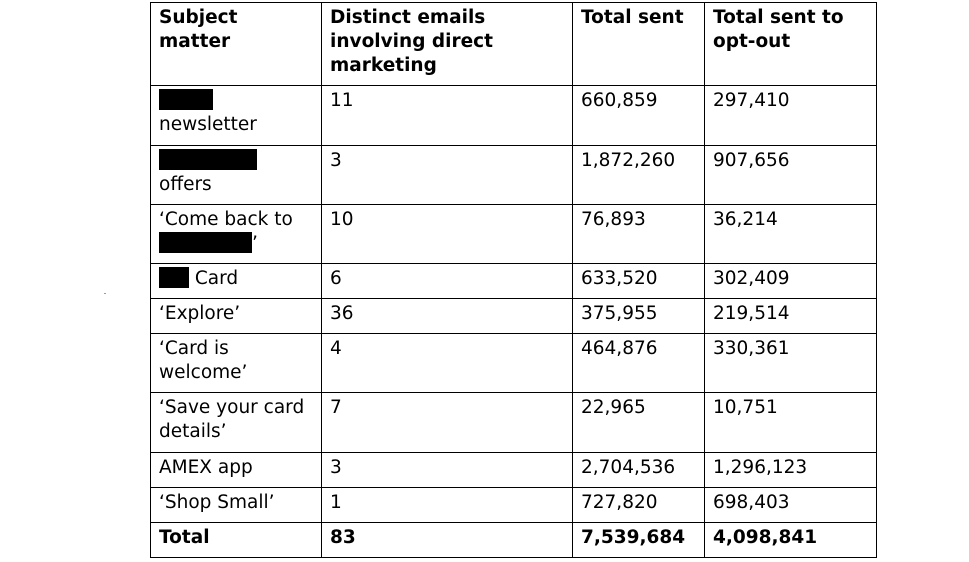 This screenshot has height=562, width=969. I want to click on opt-out-cell: 698,403, so click(790, 505).